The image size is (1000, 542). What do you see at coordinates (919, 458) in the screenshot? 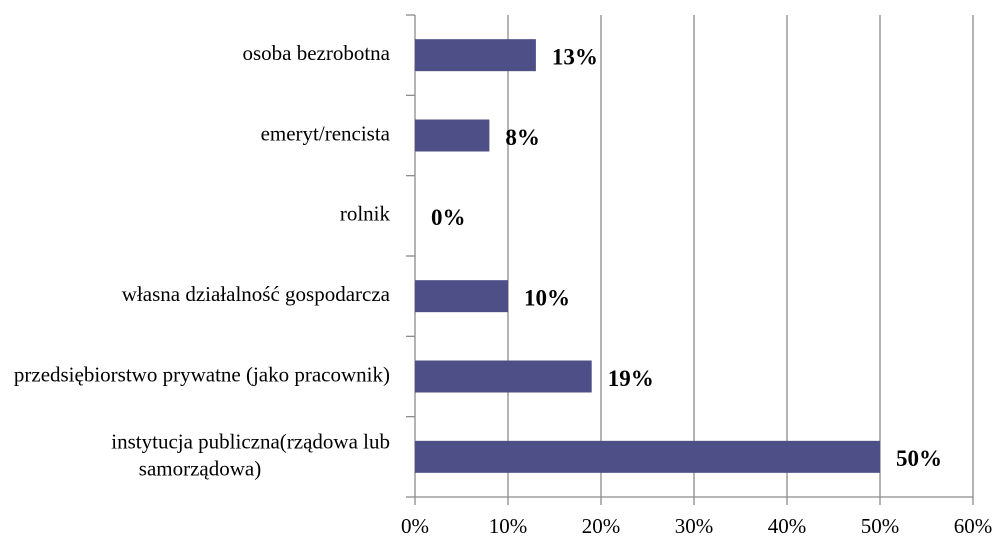
I see `value-label: 50%` at bounding box center [919, 458].